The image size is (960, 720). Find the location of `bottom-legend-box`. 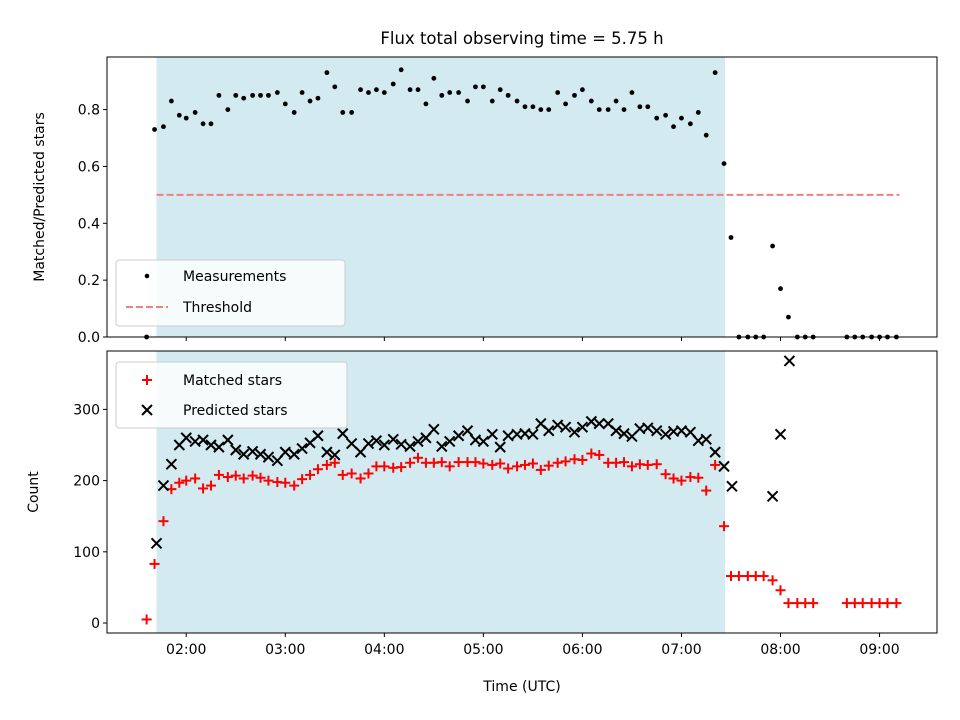

bottom-legend-box is located at coordinates (231, 395).